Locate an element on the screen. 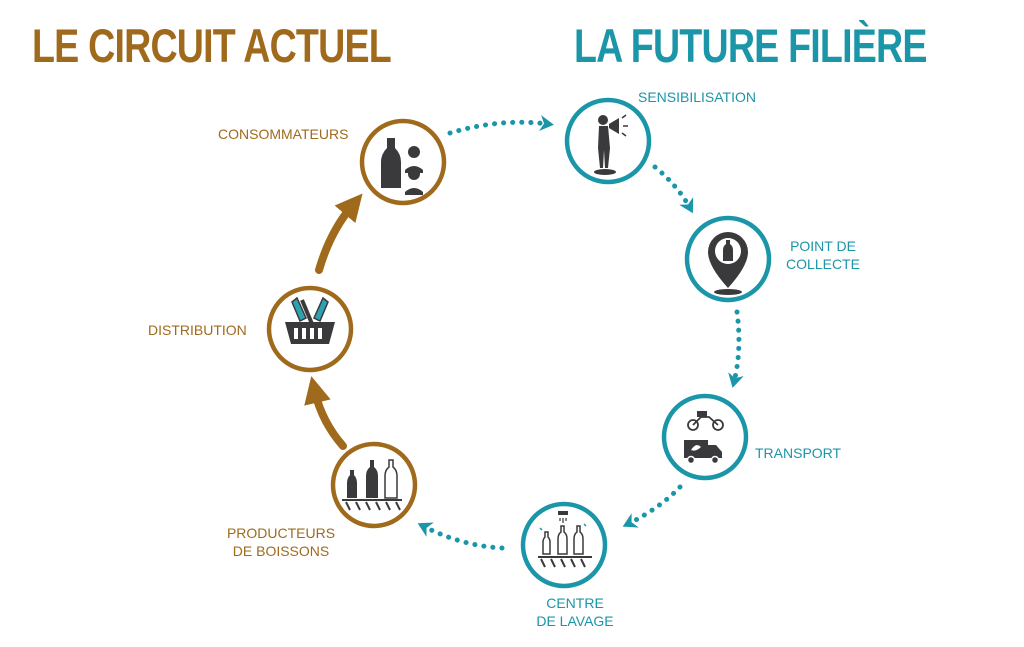 This screenshot has height=647, width=1024. basket-icon is located at coordinates (310, 320).